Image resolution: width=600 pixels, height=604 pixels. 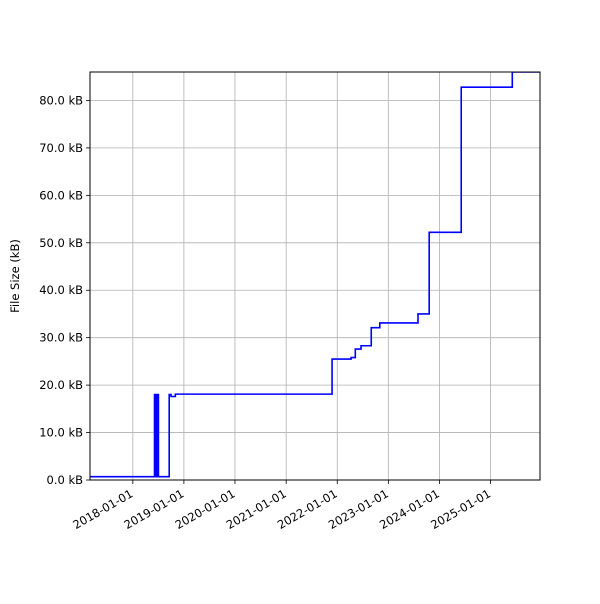 I want to click on y-tick-label: 70.0 kB, so click(x=61, y=148).